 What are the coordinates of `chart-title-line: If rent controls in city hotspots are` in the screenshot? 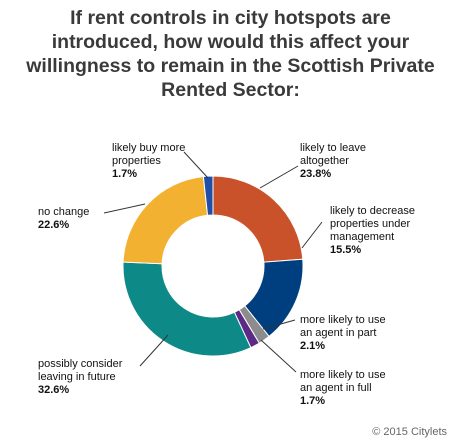 It's located at (230, 18).